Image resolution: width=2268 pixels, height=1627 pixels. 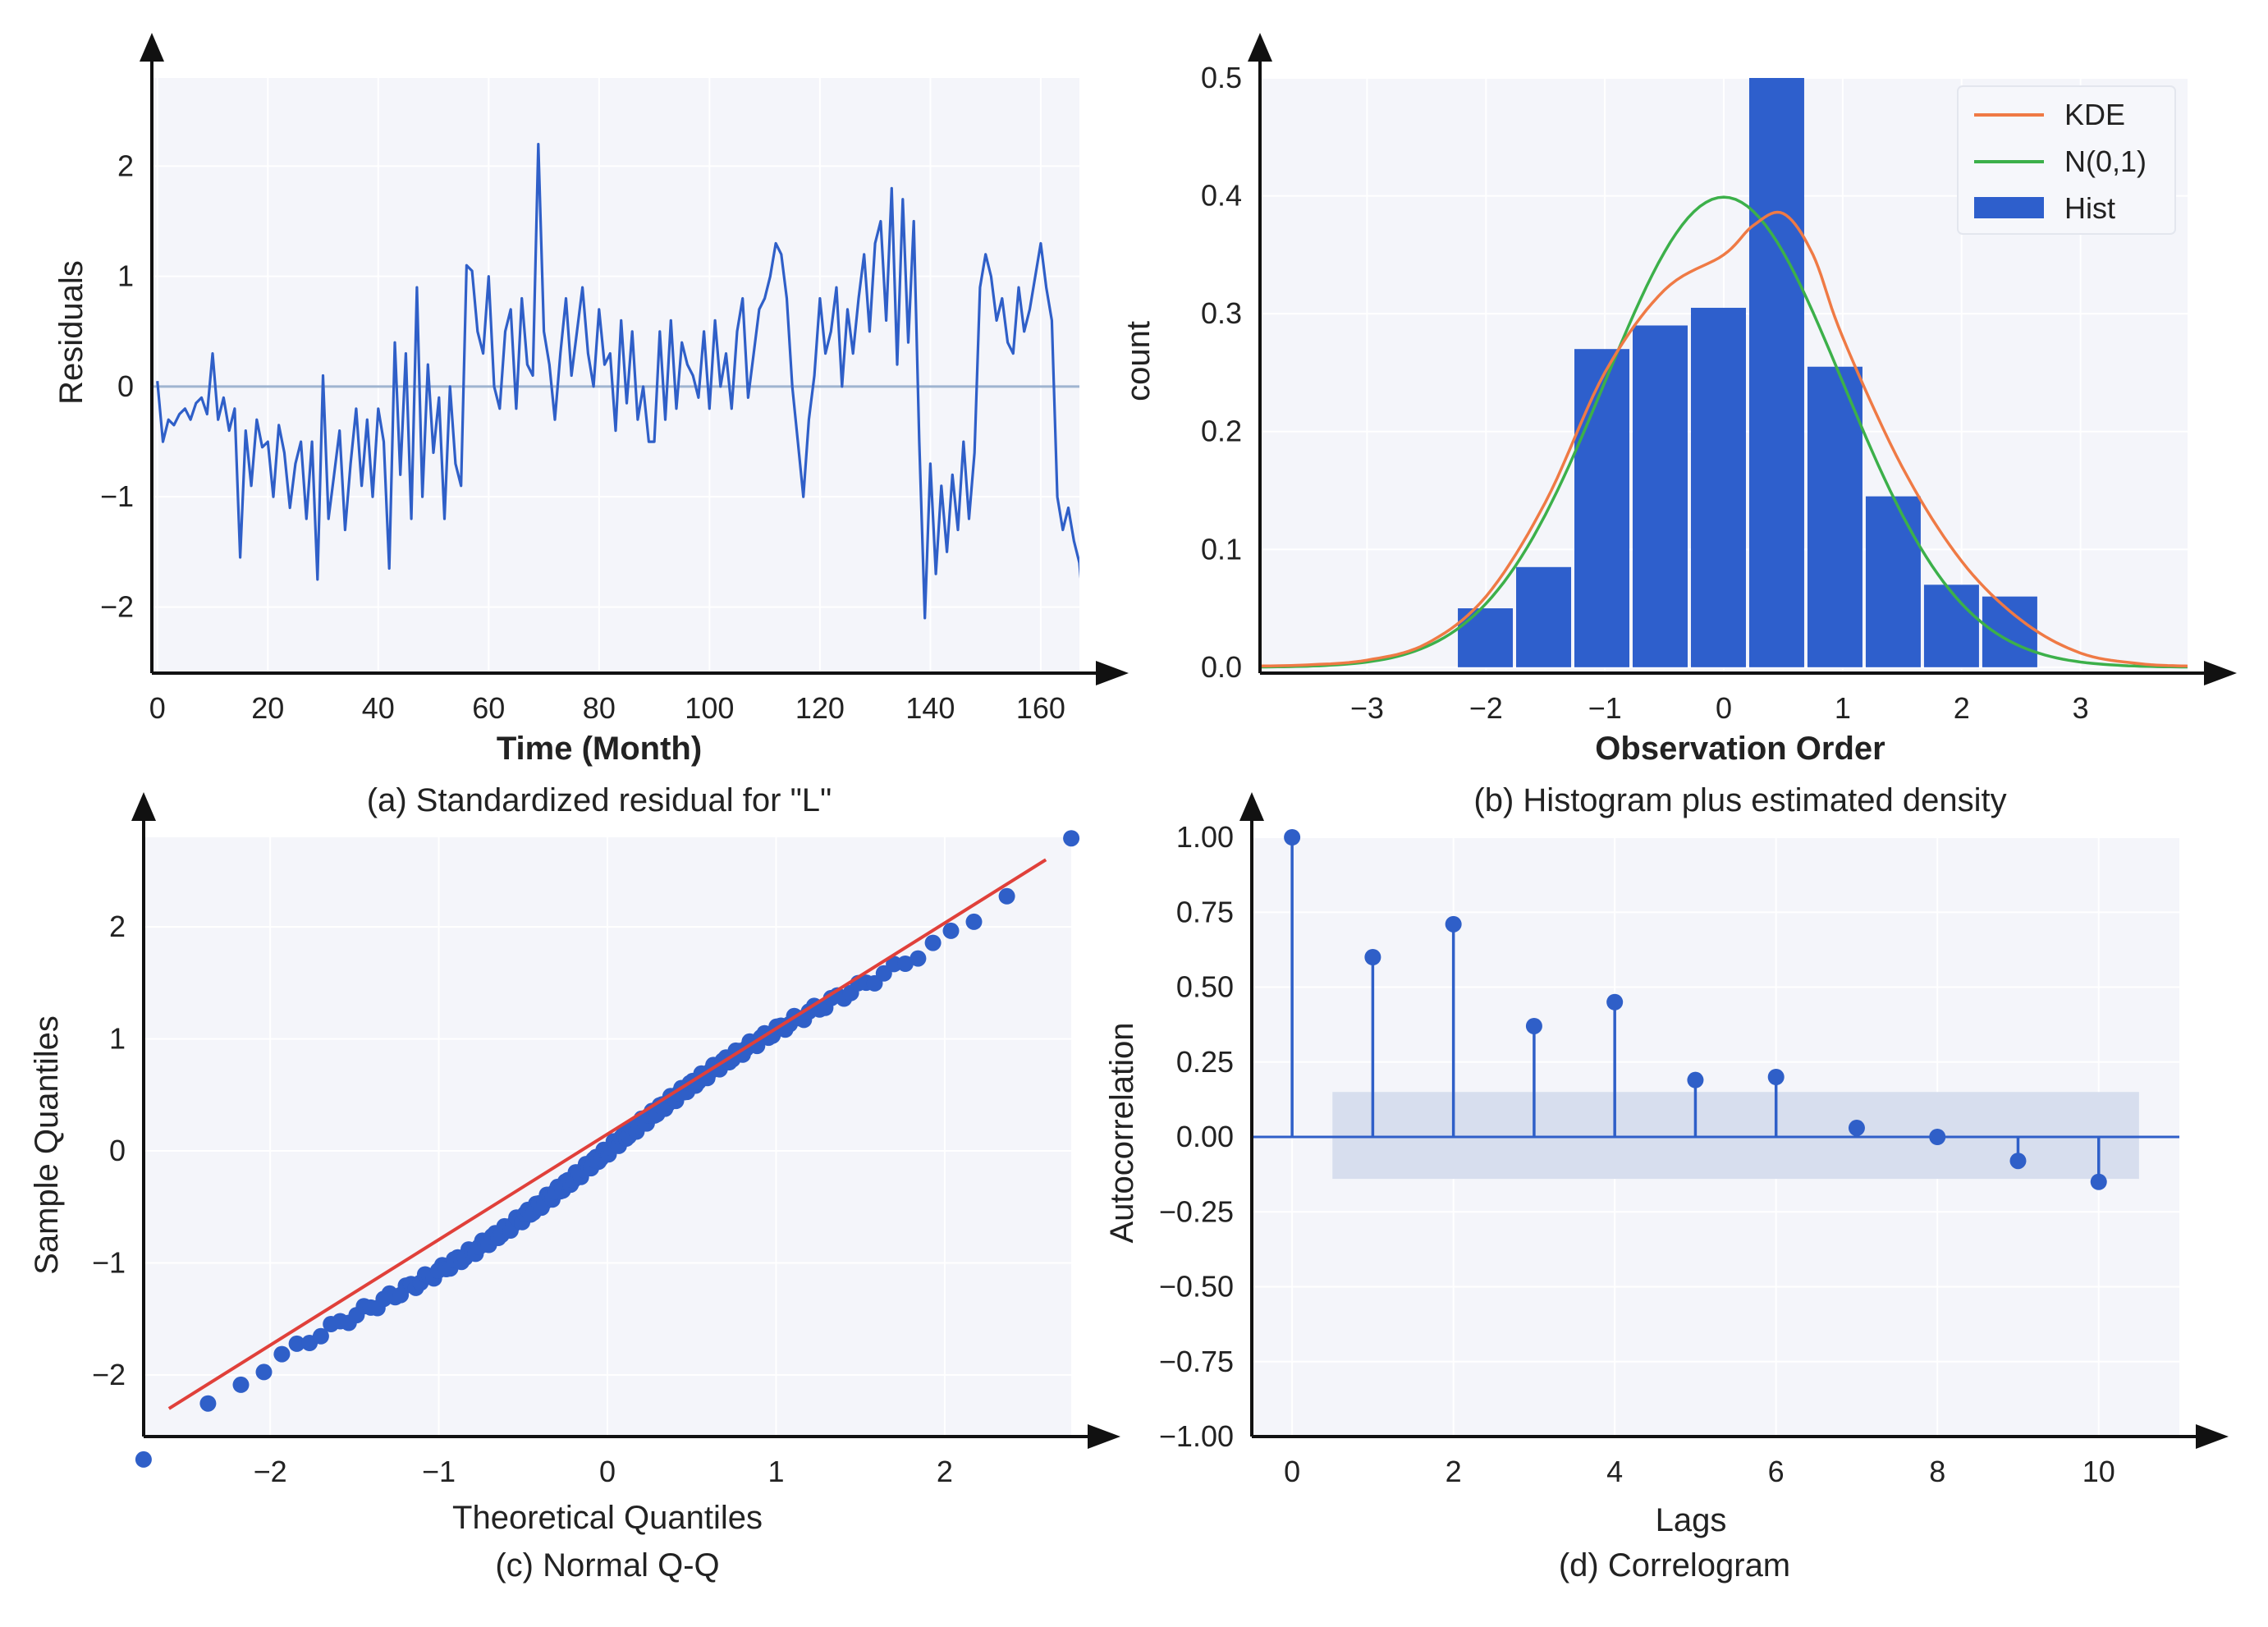 What do you see at coordinates (1205, 1136) in the screenshot?
I see `y-tick-label: 0.00` at bounding box center [1205, 1136].